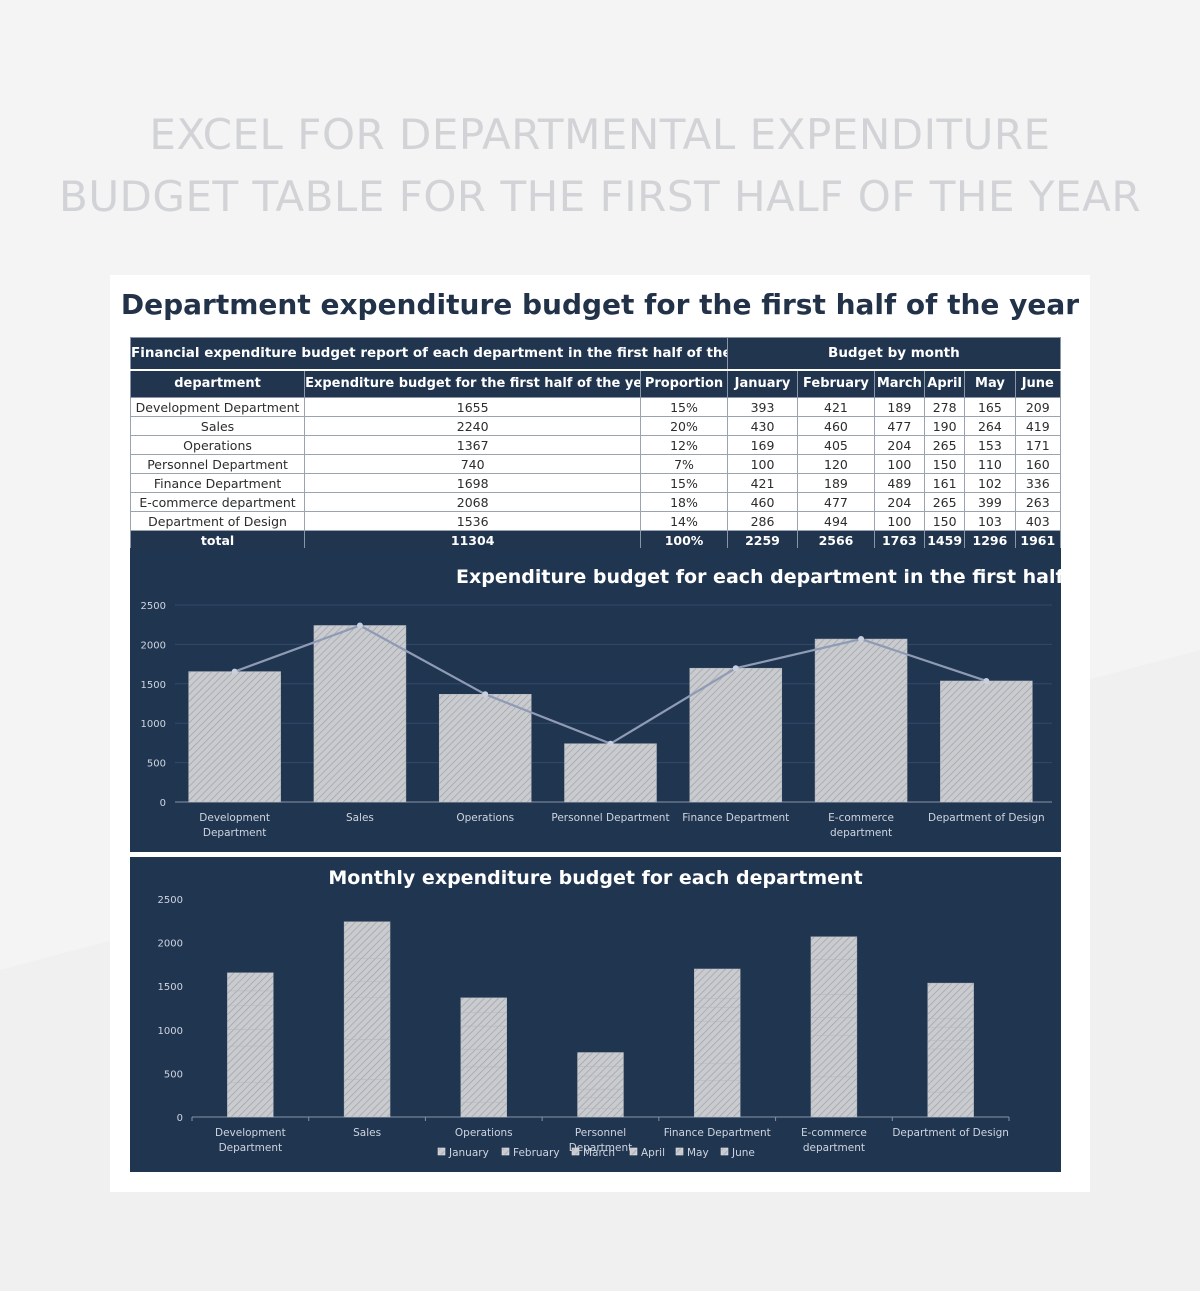 The width and height of the screenshot is (1200, 1291). What do you see at coordinates (473, 483) in the screenshot?
I see `table-cell: 1698` at bounding box center [473, 483].